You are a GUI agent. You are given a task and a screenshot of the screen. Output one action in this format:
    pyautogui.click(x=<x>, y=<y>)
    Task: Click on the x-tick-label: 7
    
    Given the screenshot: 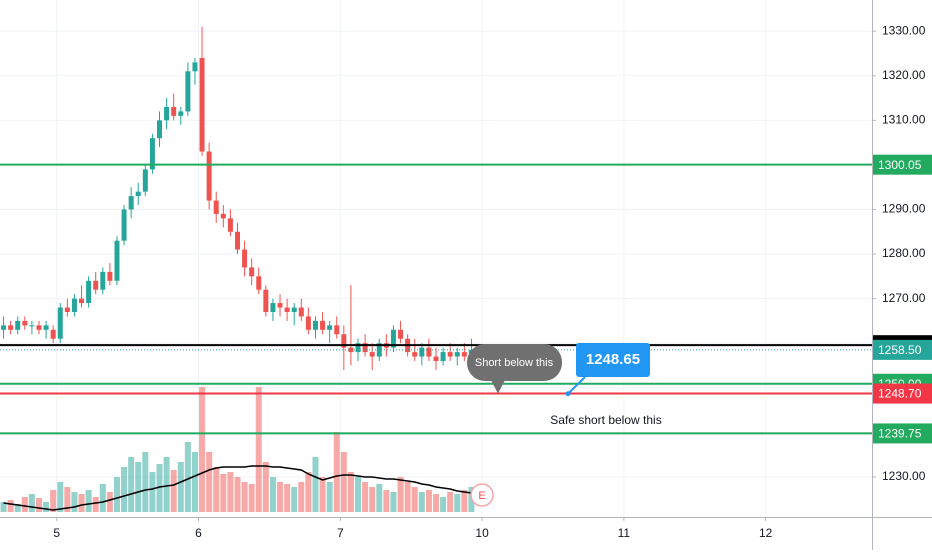 What is the action you would take?
    pyautogui.click(x=340, y=533)
    